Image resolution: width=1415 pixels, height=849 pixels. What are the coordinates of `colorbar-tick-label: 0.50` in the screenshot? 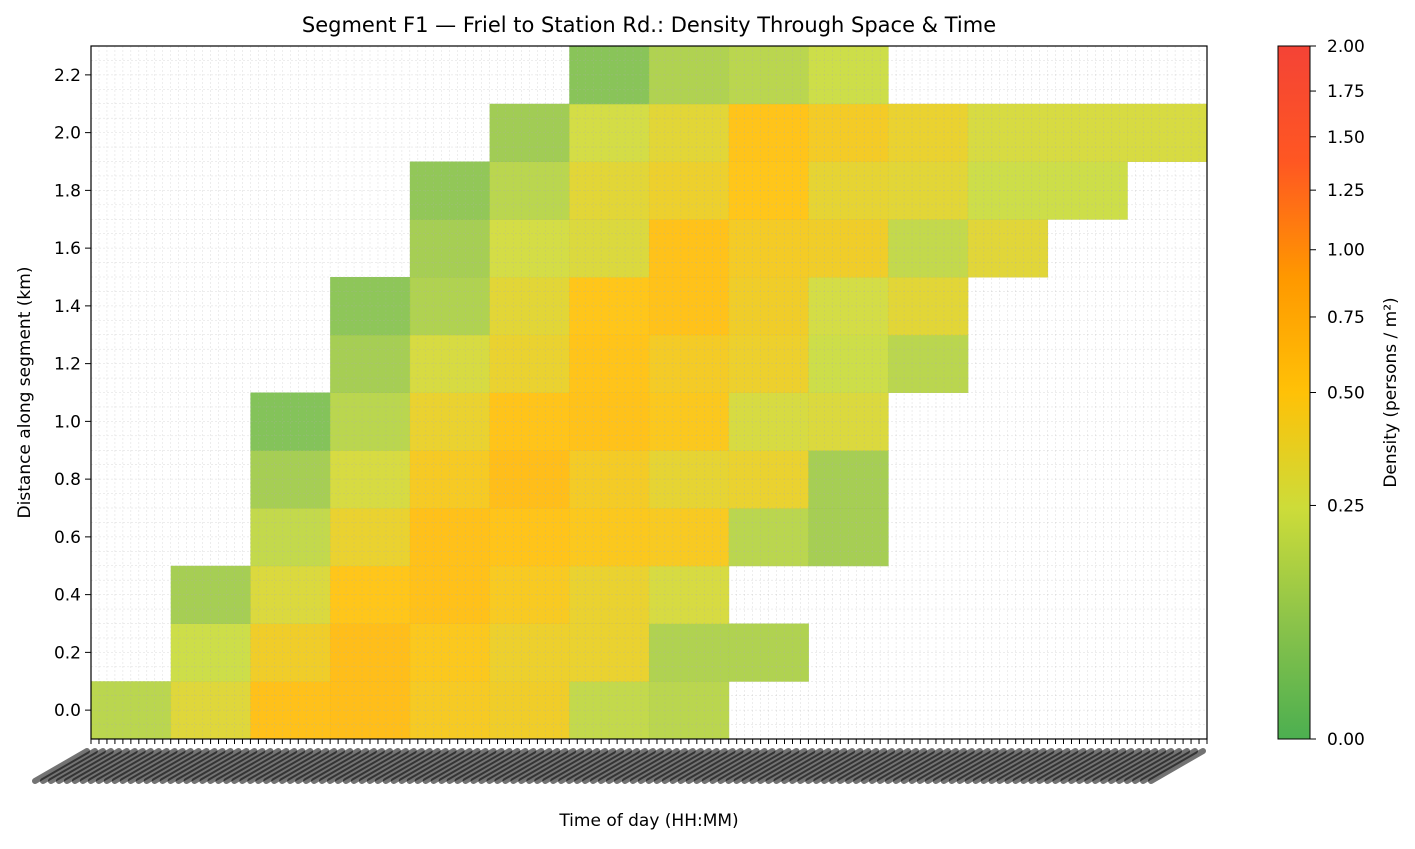 It's located at (1346, 394).